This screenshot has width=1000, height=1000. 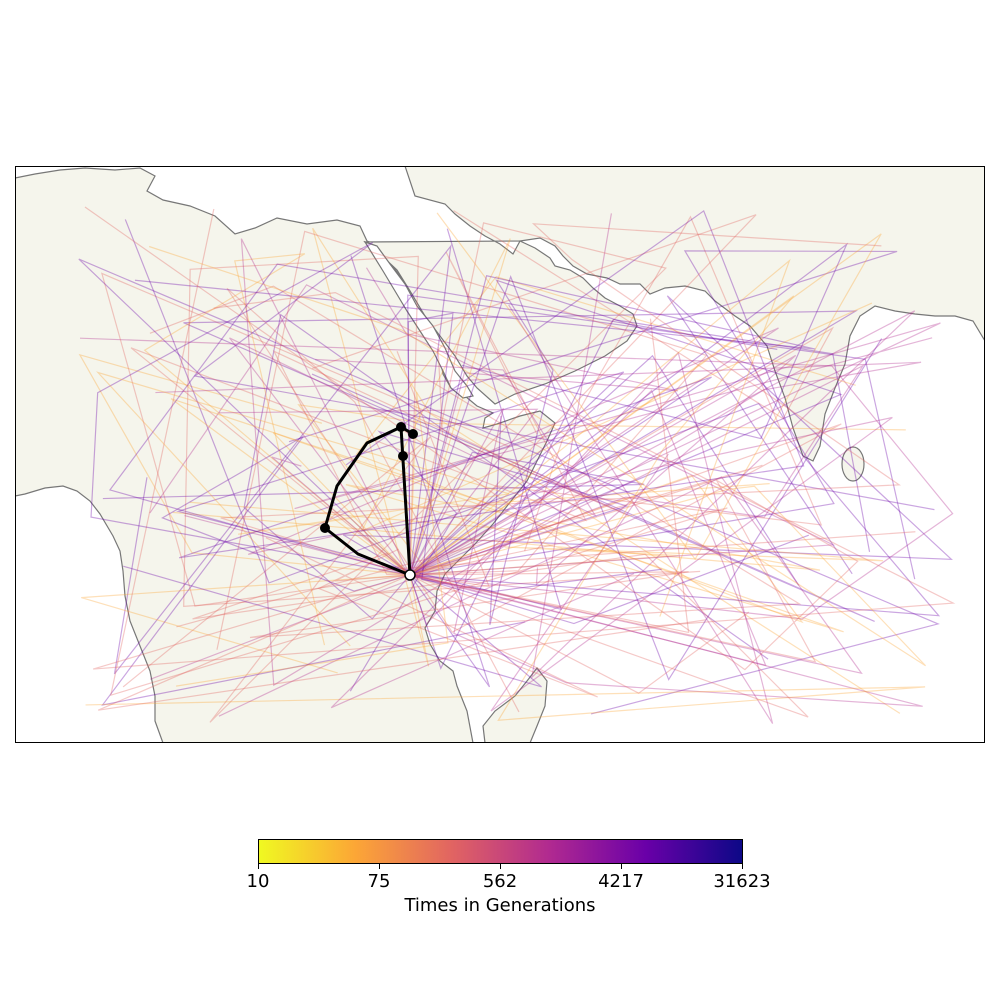 What do you see at coordinates (853, 464) in the screenshot?
I see `sri-lanka-island` at bounding box center [853, 464].